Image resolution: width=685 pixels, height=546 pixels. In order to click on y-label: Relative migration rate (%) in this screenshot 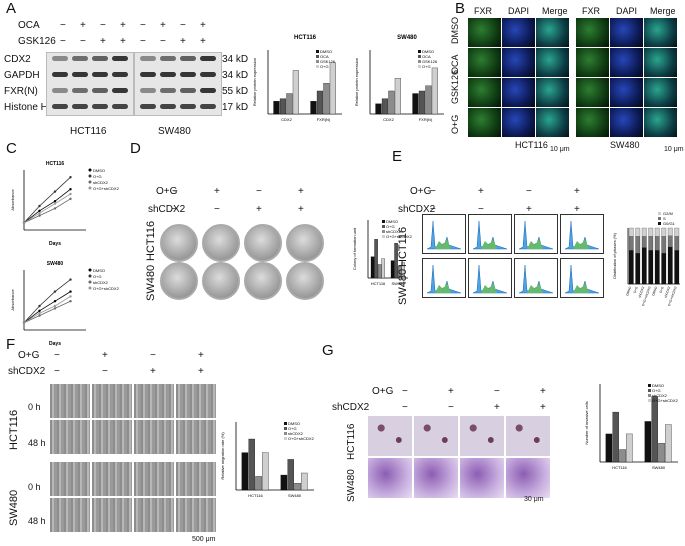, I will do `click(222, 456)`.